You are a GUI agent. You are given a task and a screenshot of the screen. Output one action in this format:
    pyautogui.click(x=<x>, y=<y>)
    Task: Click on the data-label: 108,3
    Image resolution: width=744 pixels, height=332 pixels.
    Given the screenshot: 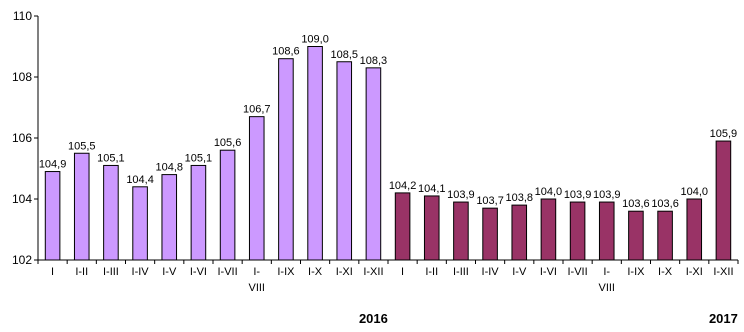 What is the action you would take?
    pyautogui.click(x=374, y=61)
    